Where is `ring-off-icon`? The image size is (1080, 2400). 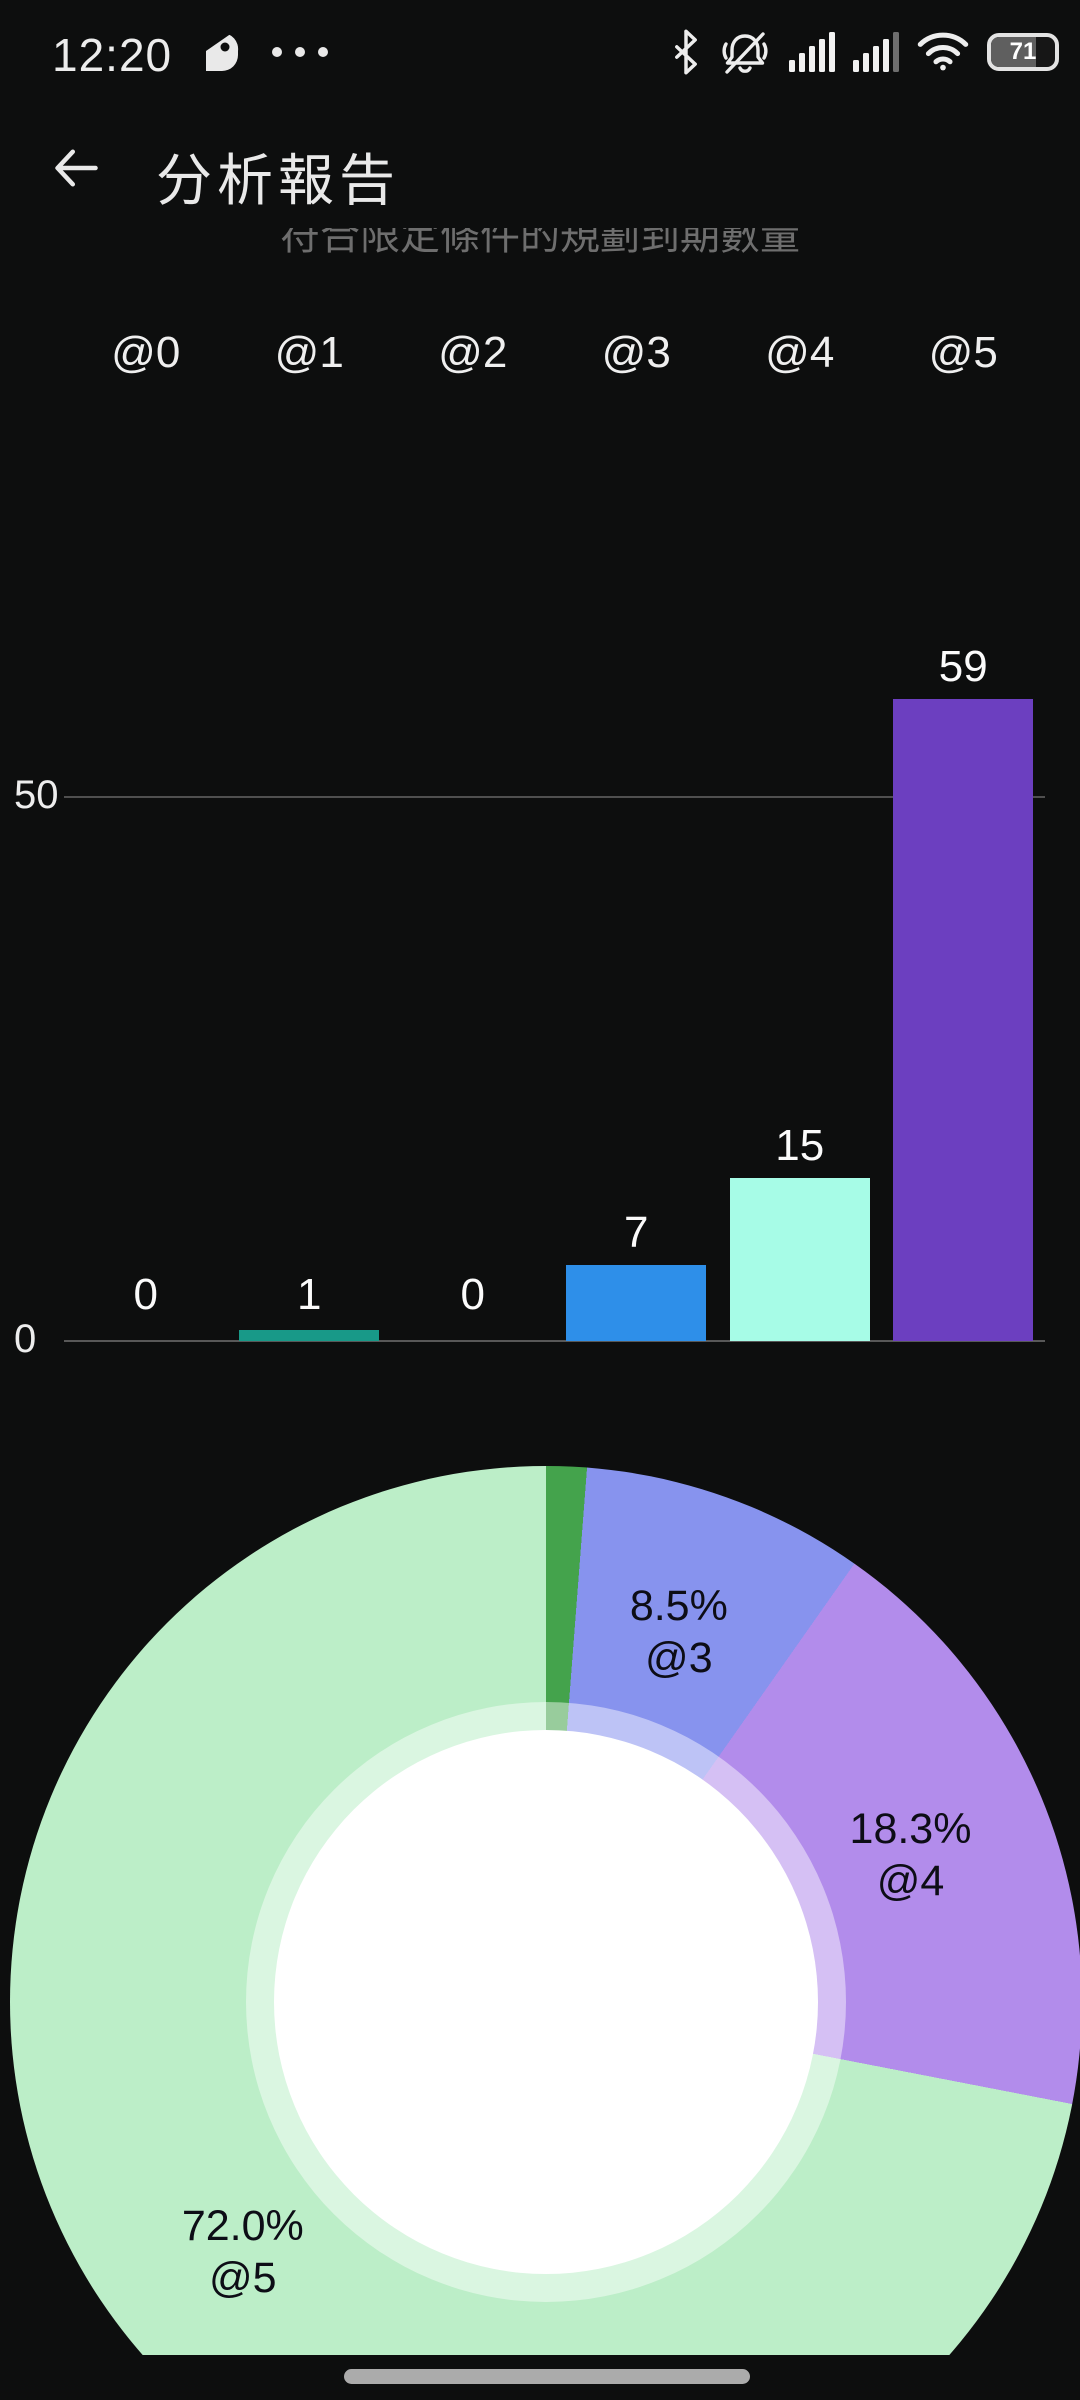 ring-off-icon is located at coordinates (745, 52).